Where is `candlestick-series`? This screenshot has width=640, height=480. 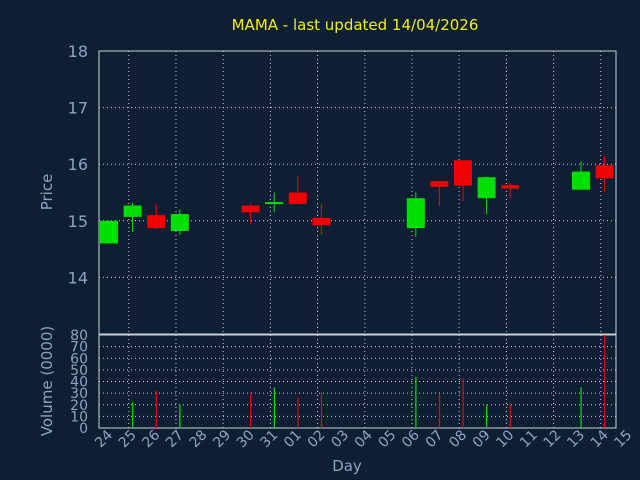 candlestick-series is located at coordinates (357, 199).